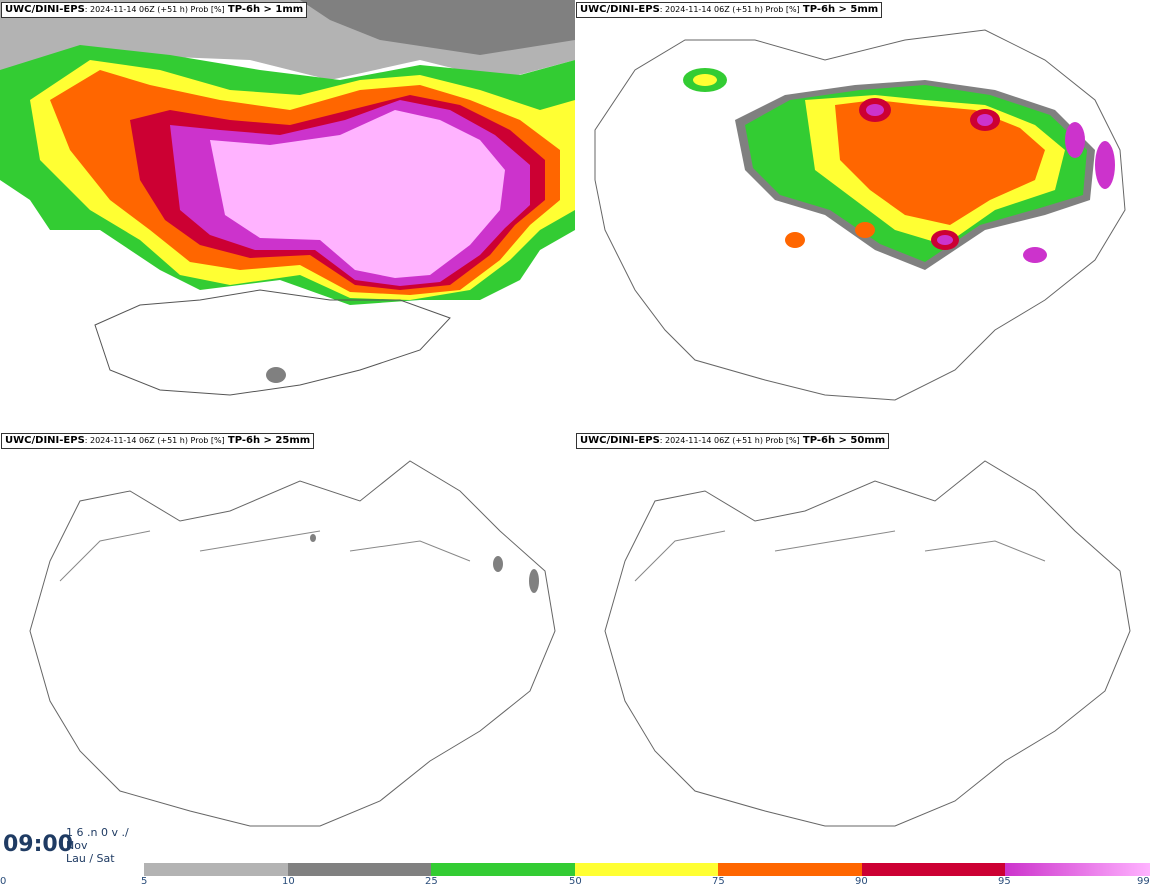 The image size is (1150, 891). What do you see at coordinates (1004, 881) in the screenshot?
I see `legend-tick: 95` at bounding box center [1004, 881].